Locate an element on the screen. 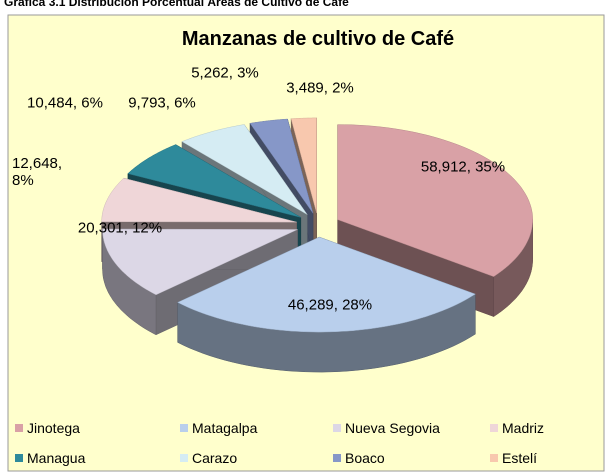  data-label: 46,289, 28% is located at coordinates (330, 305).